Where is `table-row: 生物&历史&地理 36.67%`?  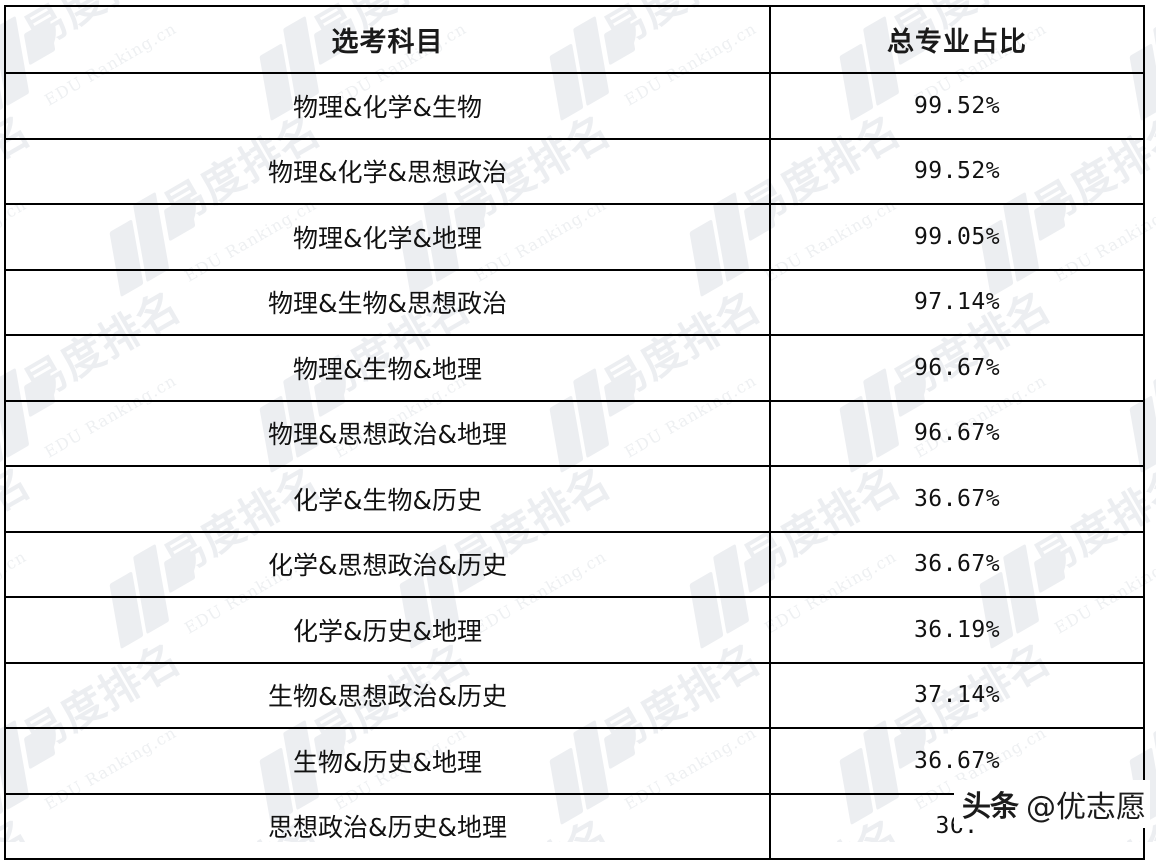 table-row: 生物&历史&地理 36.67% is located at coordinates (574, 761).